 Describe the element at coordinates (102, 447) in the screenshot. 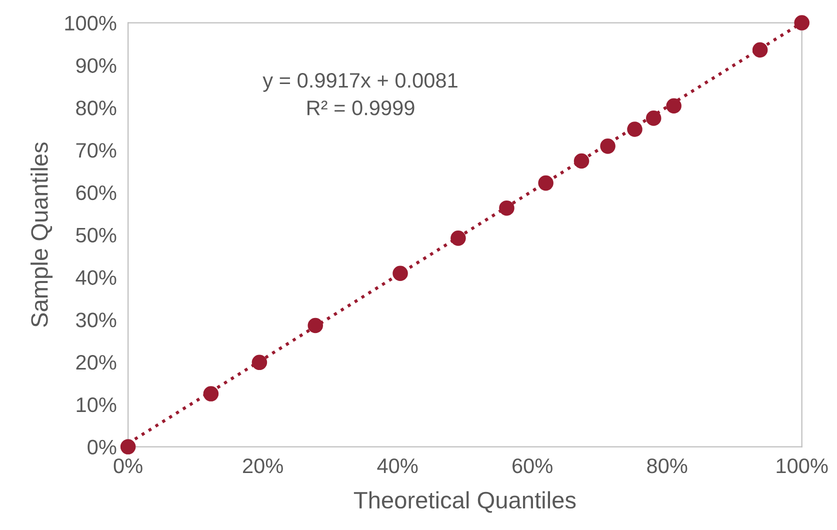

I see `y-tick-label: 0%` at that location.